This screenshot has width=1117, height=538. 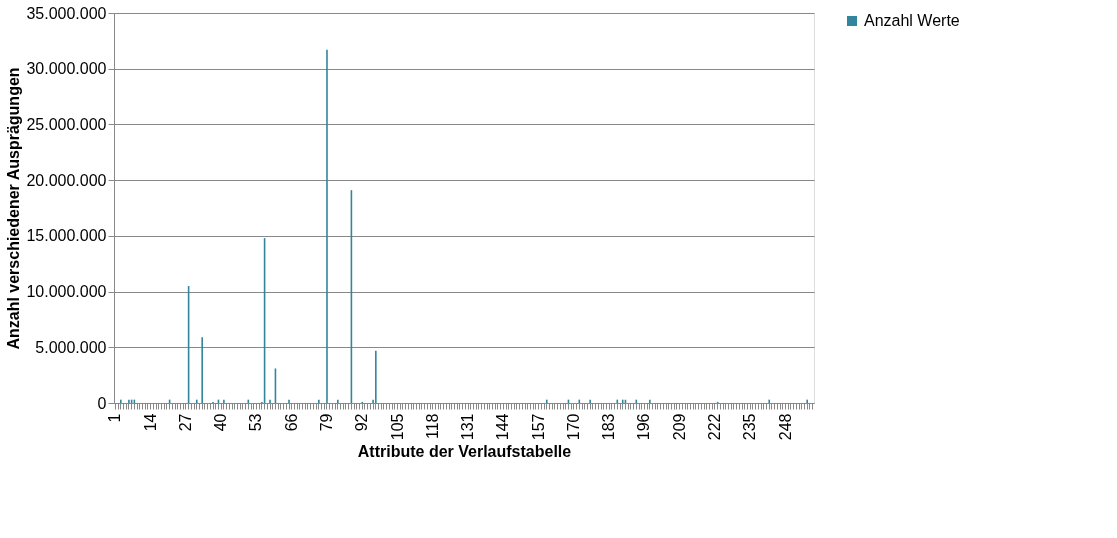 I want to click on y-tick-label: 25.000.000, so click(x=66, y=124).